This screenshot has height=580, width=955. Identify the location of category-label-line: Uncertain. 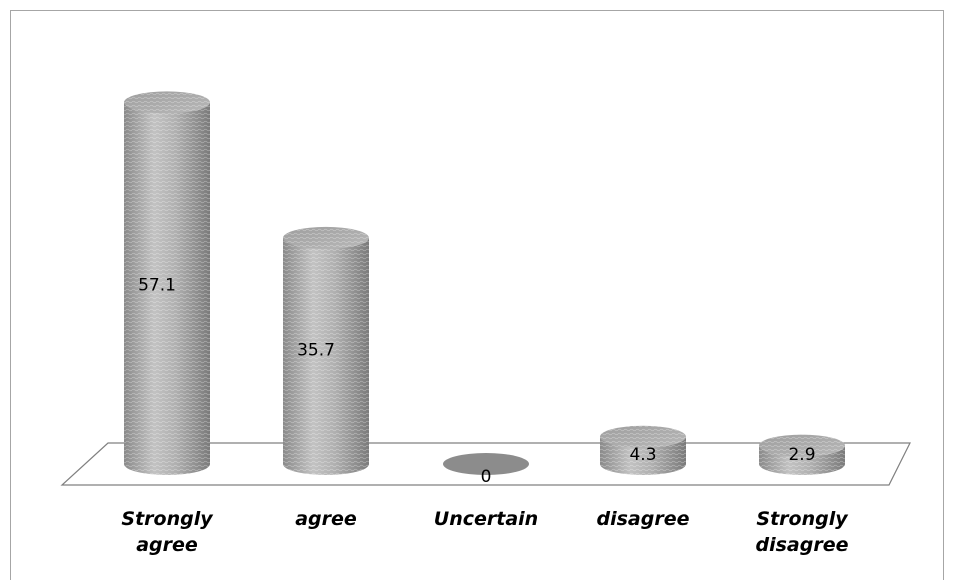
(486, 519).